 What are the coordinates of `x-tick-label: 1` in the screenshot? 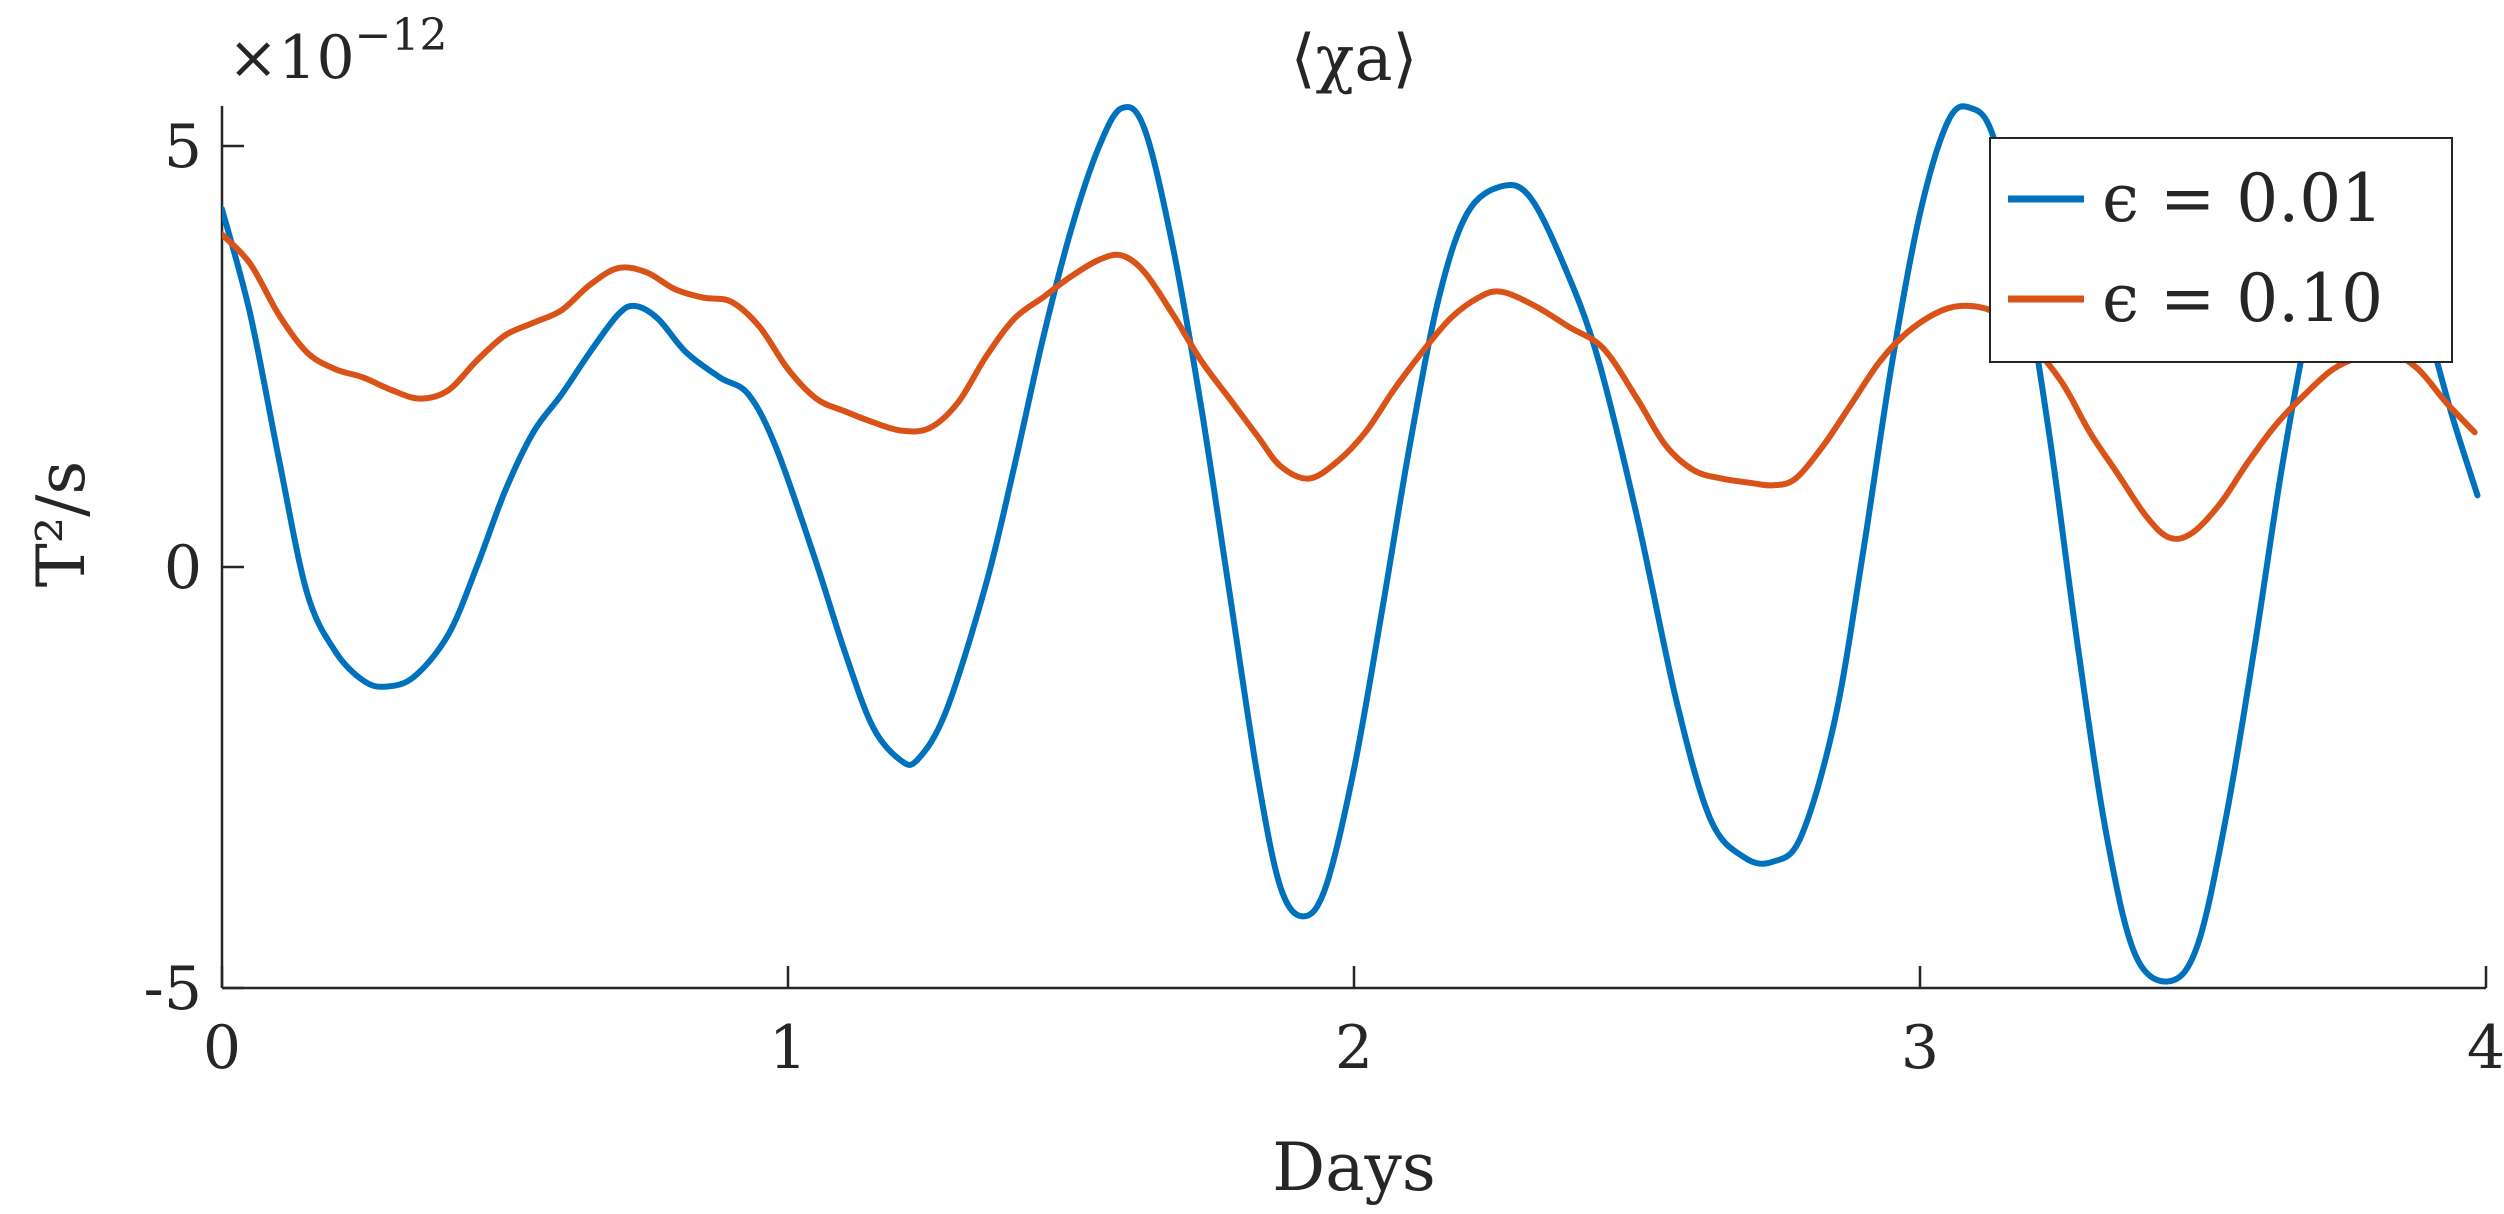 It's located at (788, 1048).